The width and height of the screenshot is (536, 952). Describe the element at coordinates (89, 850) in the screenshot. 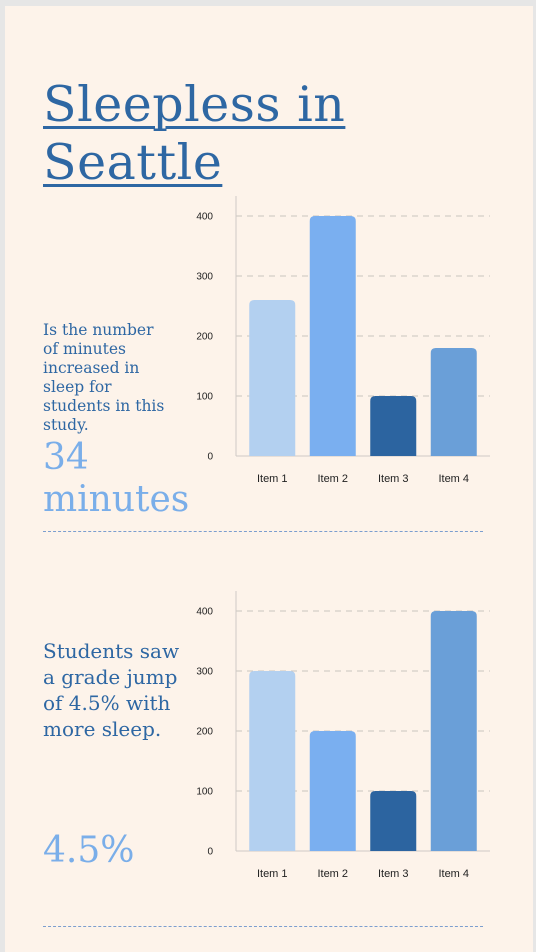

I see `section2-stat: 4.5%` at that location.